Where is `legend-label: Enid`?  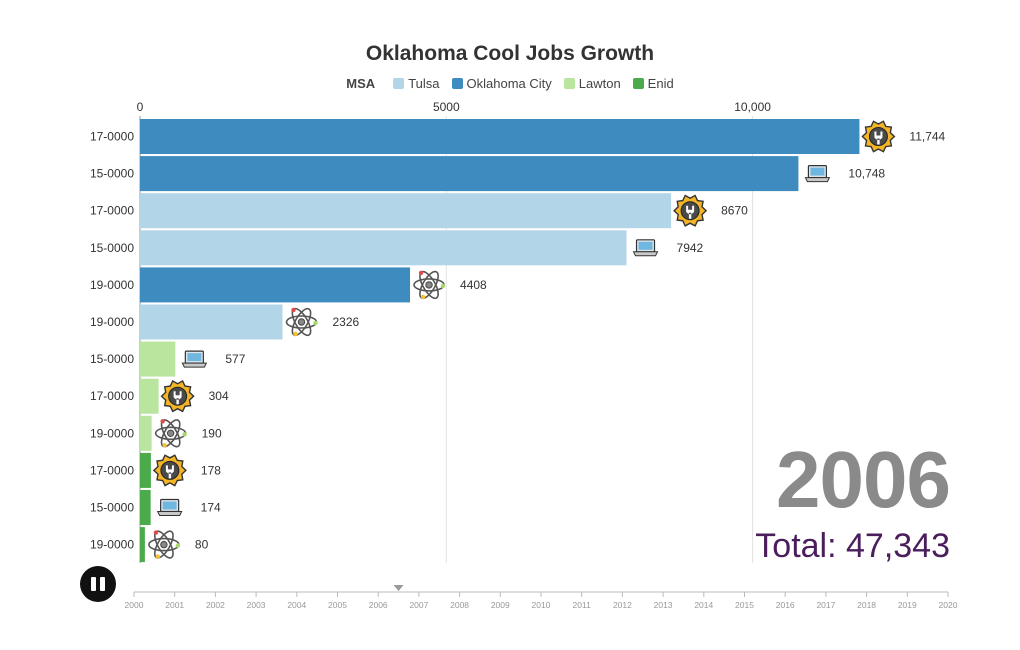 legend-label: Enid is located at coordinates (660, 83).